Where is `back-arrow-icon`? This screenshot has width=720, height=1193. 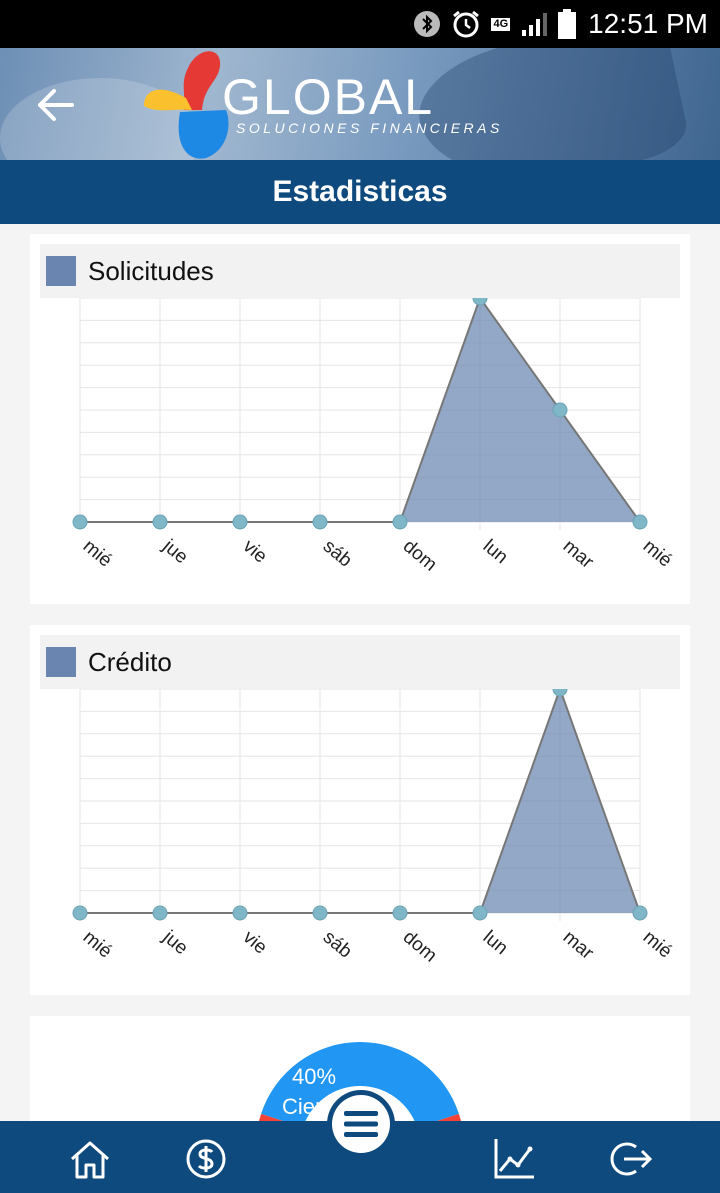 back-arrow-icon is located at coordinates (56, 105).